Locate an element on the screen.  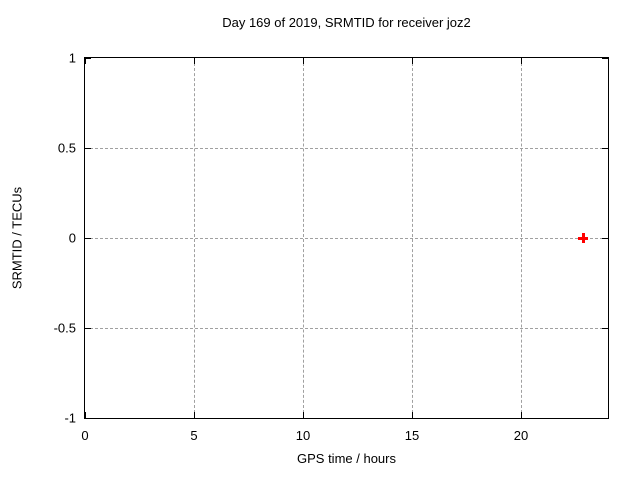
x-tick-label: 10 is located at coordinates (303, 435).